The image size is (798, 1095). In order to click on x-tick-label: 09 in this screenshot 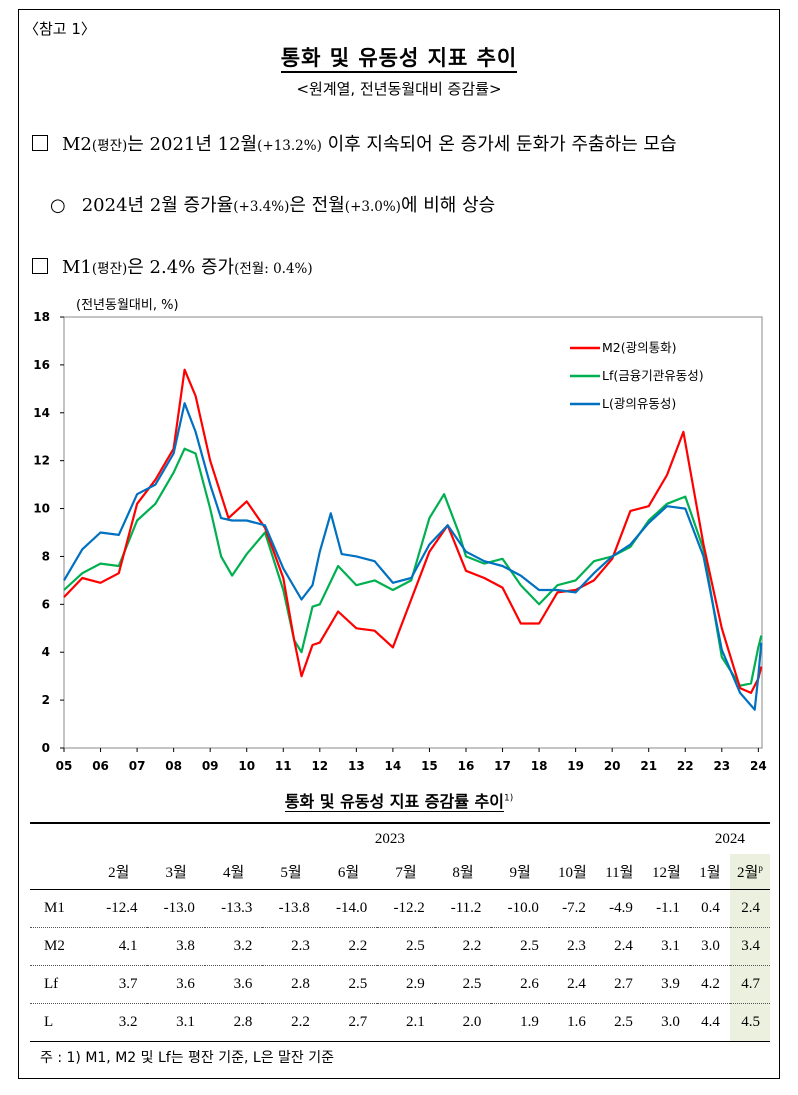, I will do `click(210, 766)`.